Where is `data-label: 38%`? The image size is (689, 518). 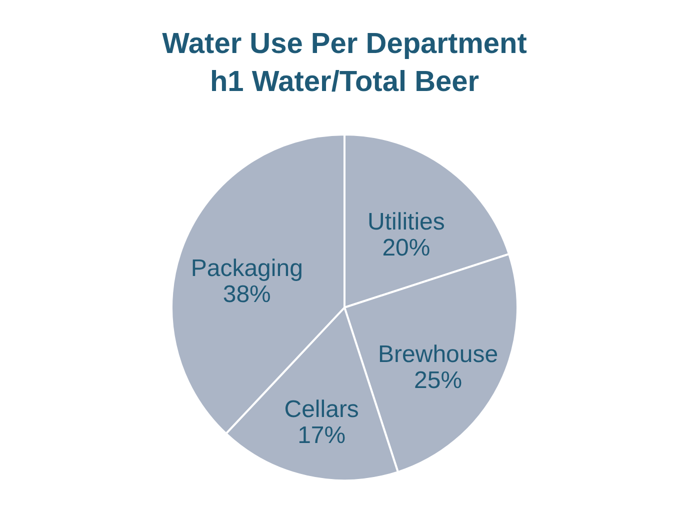 data-label: 38% is located at coordinates (246, 294).